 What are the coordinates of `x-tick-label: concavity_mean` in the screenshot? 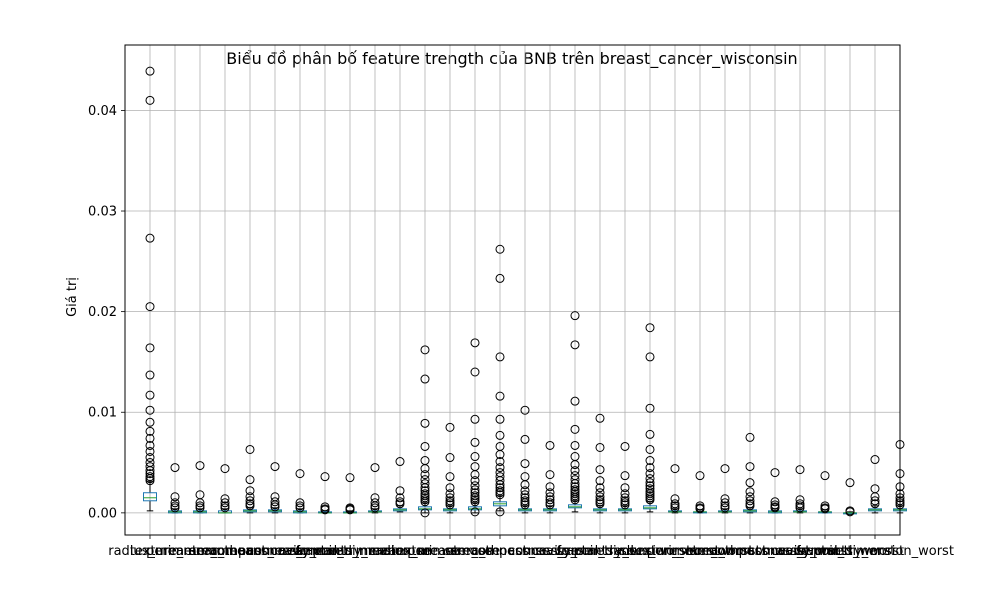 It's located at (300, 551).